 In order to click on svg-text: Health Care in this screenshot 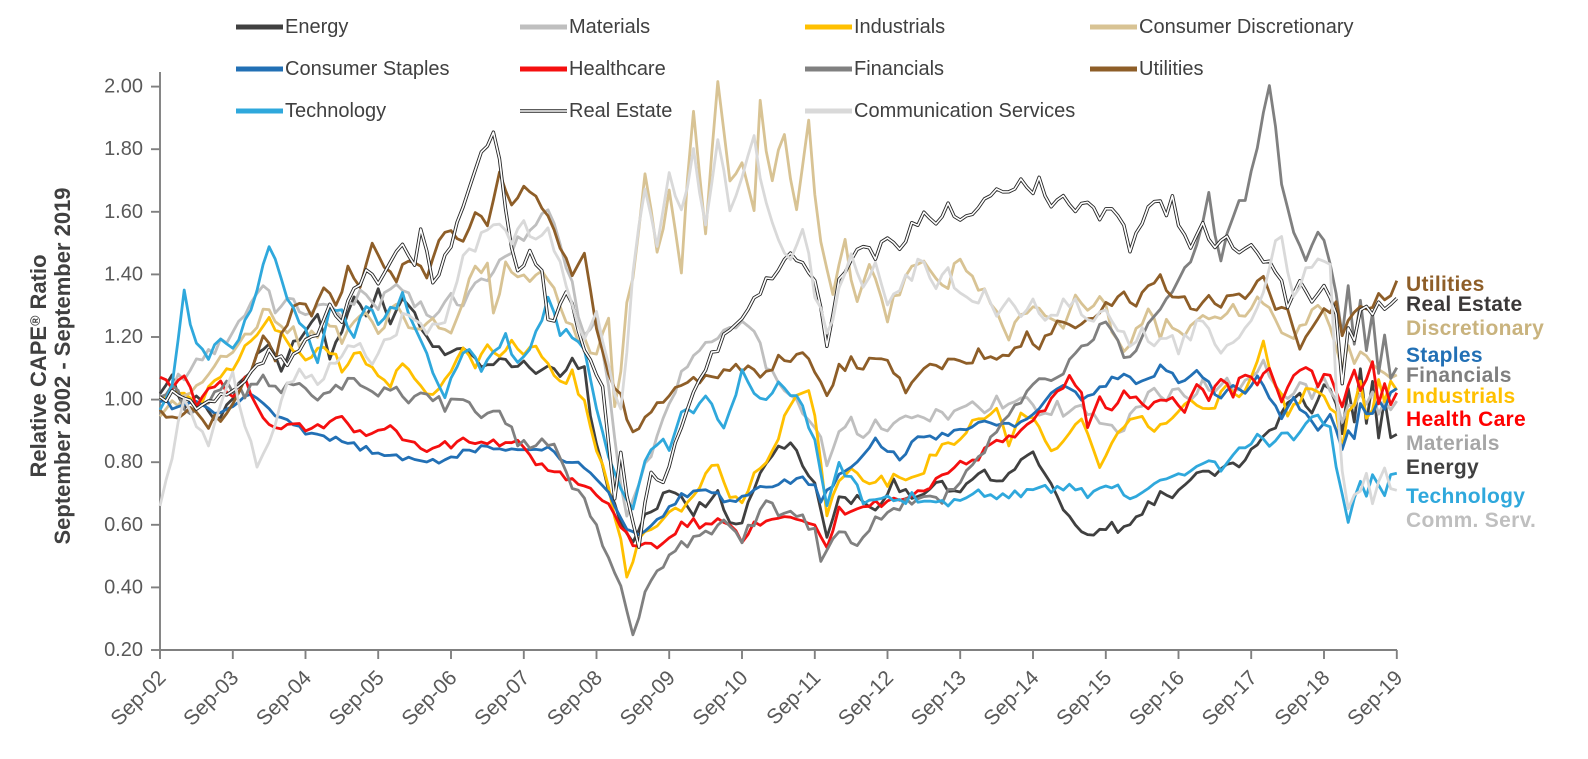, I will do `click(1466, 419)`.